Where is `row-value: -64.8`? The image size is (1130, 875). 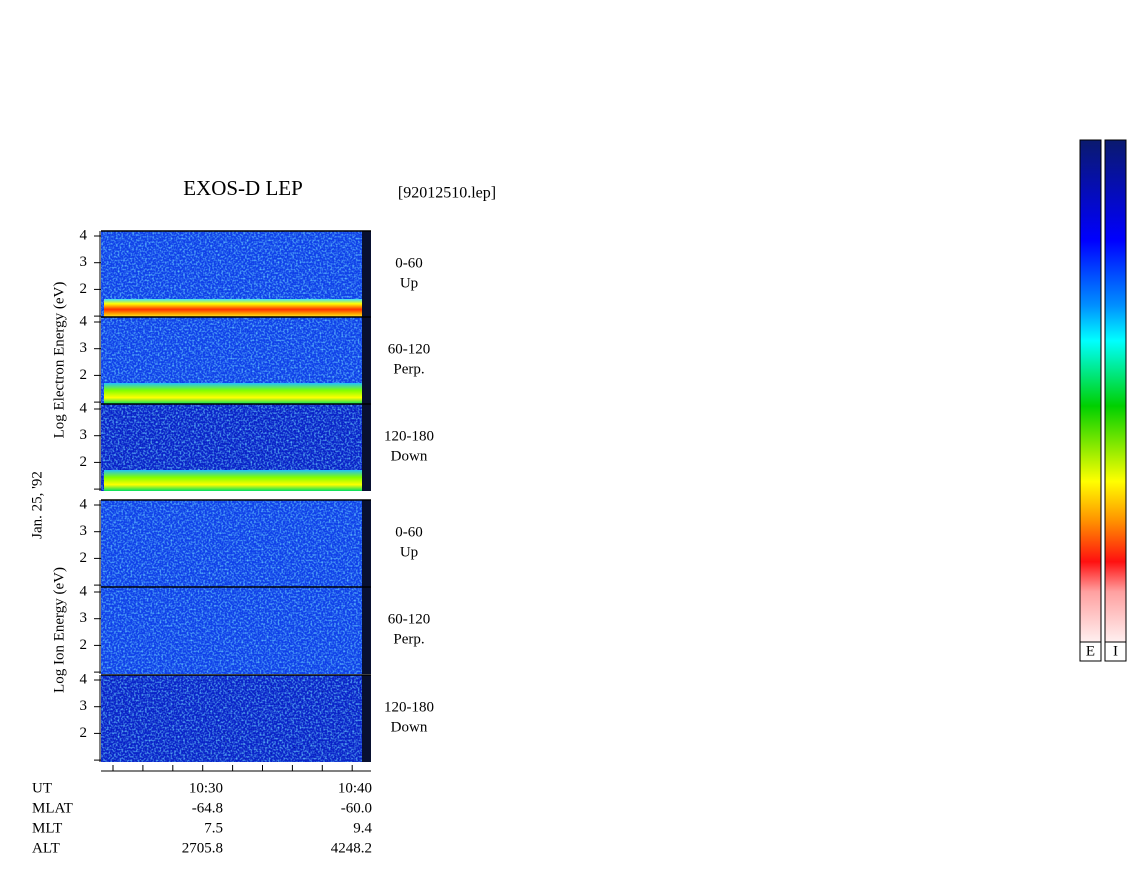 row-value: -64.8 is located at coordinates (207, 808).